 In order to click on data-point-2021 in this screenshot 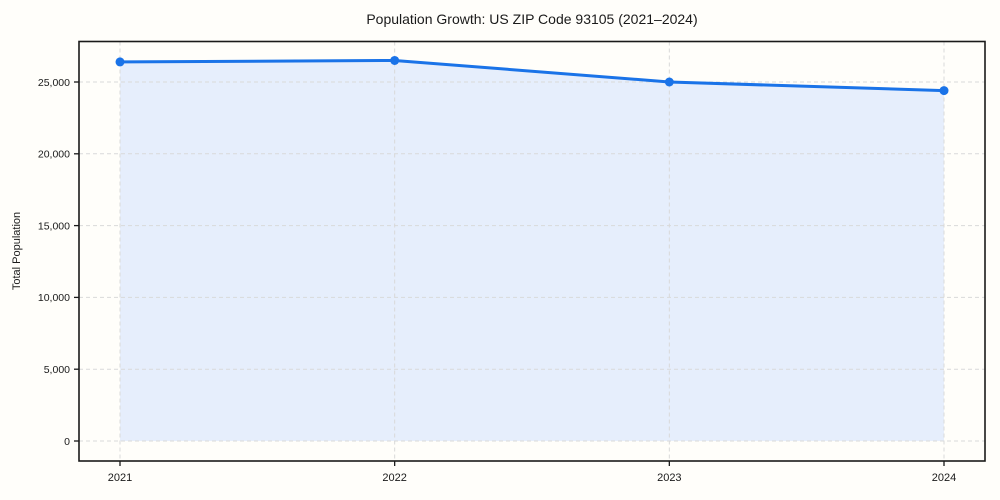, I will do `click(120, 62)`.